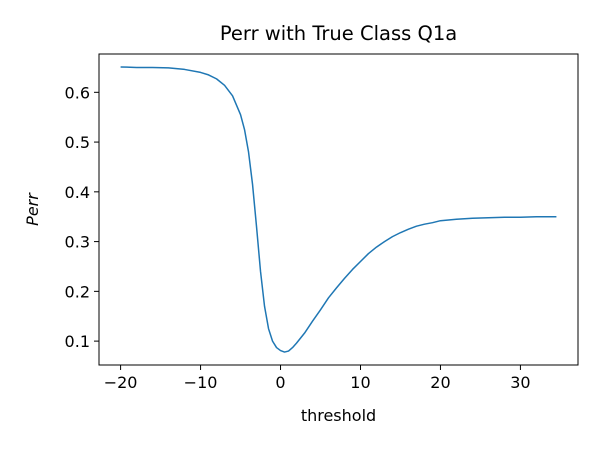  What do you see at coordinates (201, 382) in the screenshot?
I see `x-tick-label: −10` at bounding box center [201, 382].